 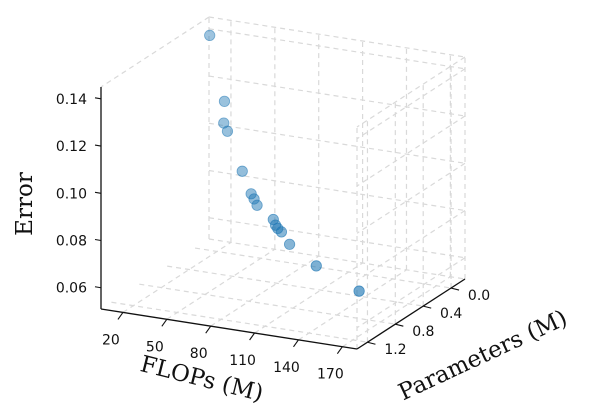 What do you see at coordinates (71, 194) in the screenshot?
I see `z-tick-label: 0.10` at bounding box center [71, 194].